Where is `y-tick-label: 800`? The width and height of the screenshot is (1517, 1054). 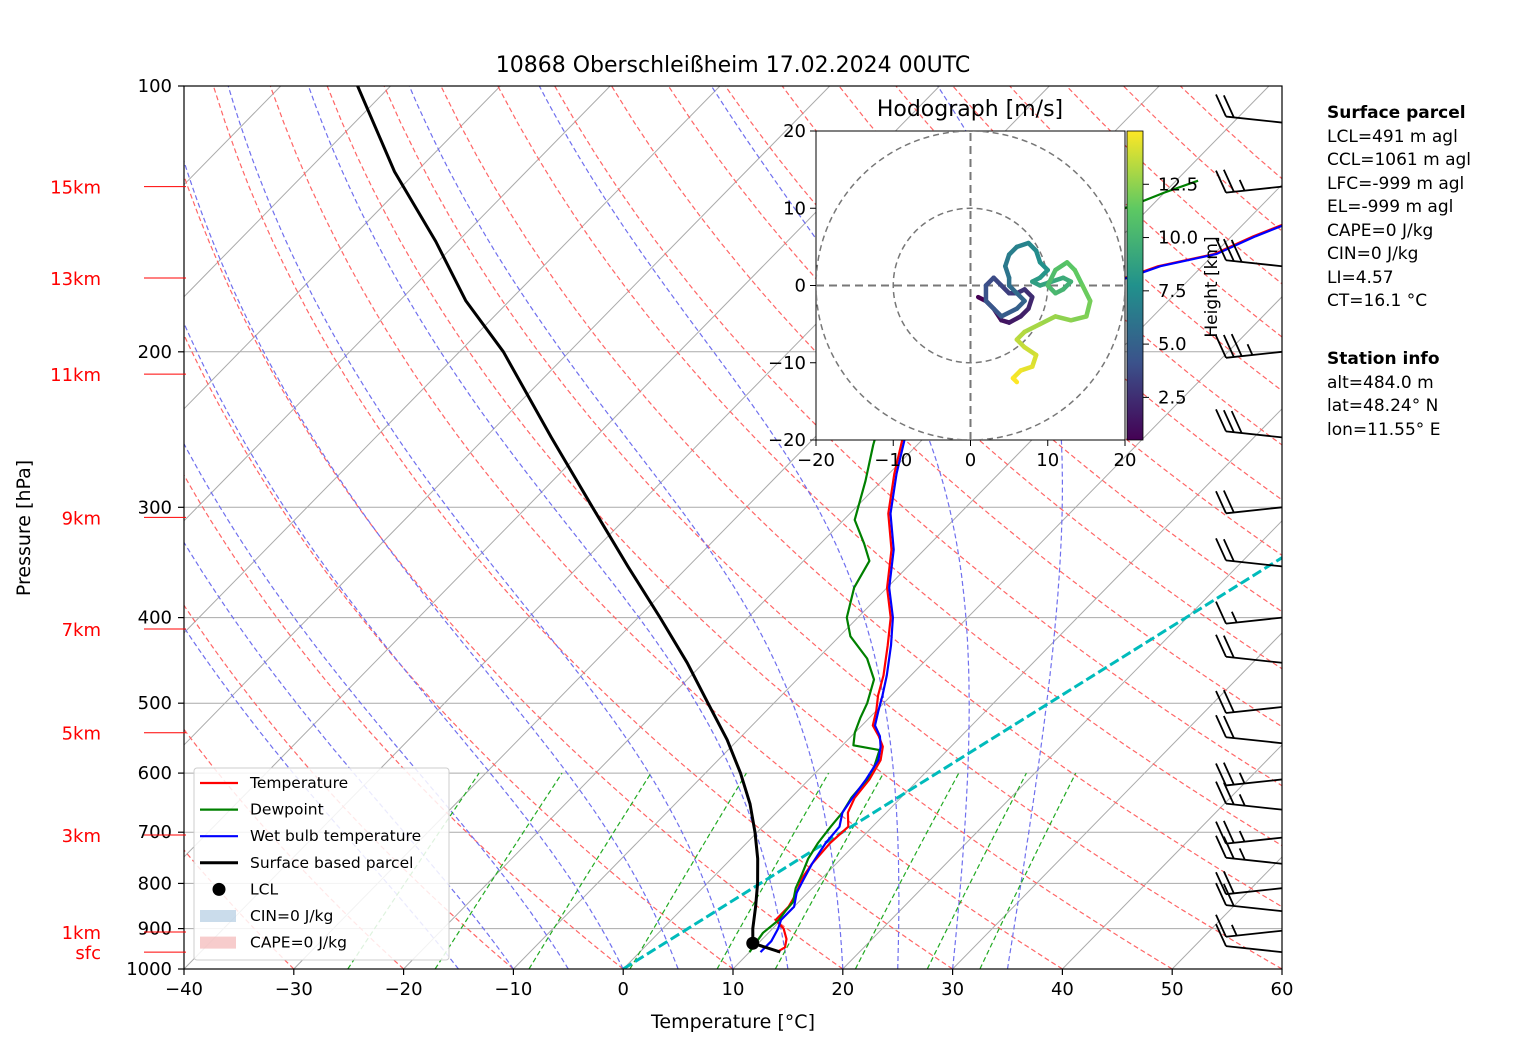
y-tick-label: 800 is located at coordinates (155, 883).